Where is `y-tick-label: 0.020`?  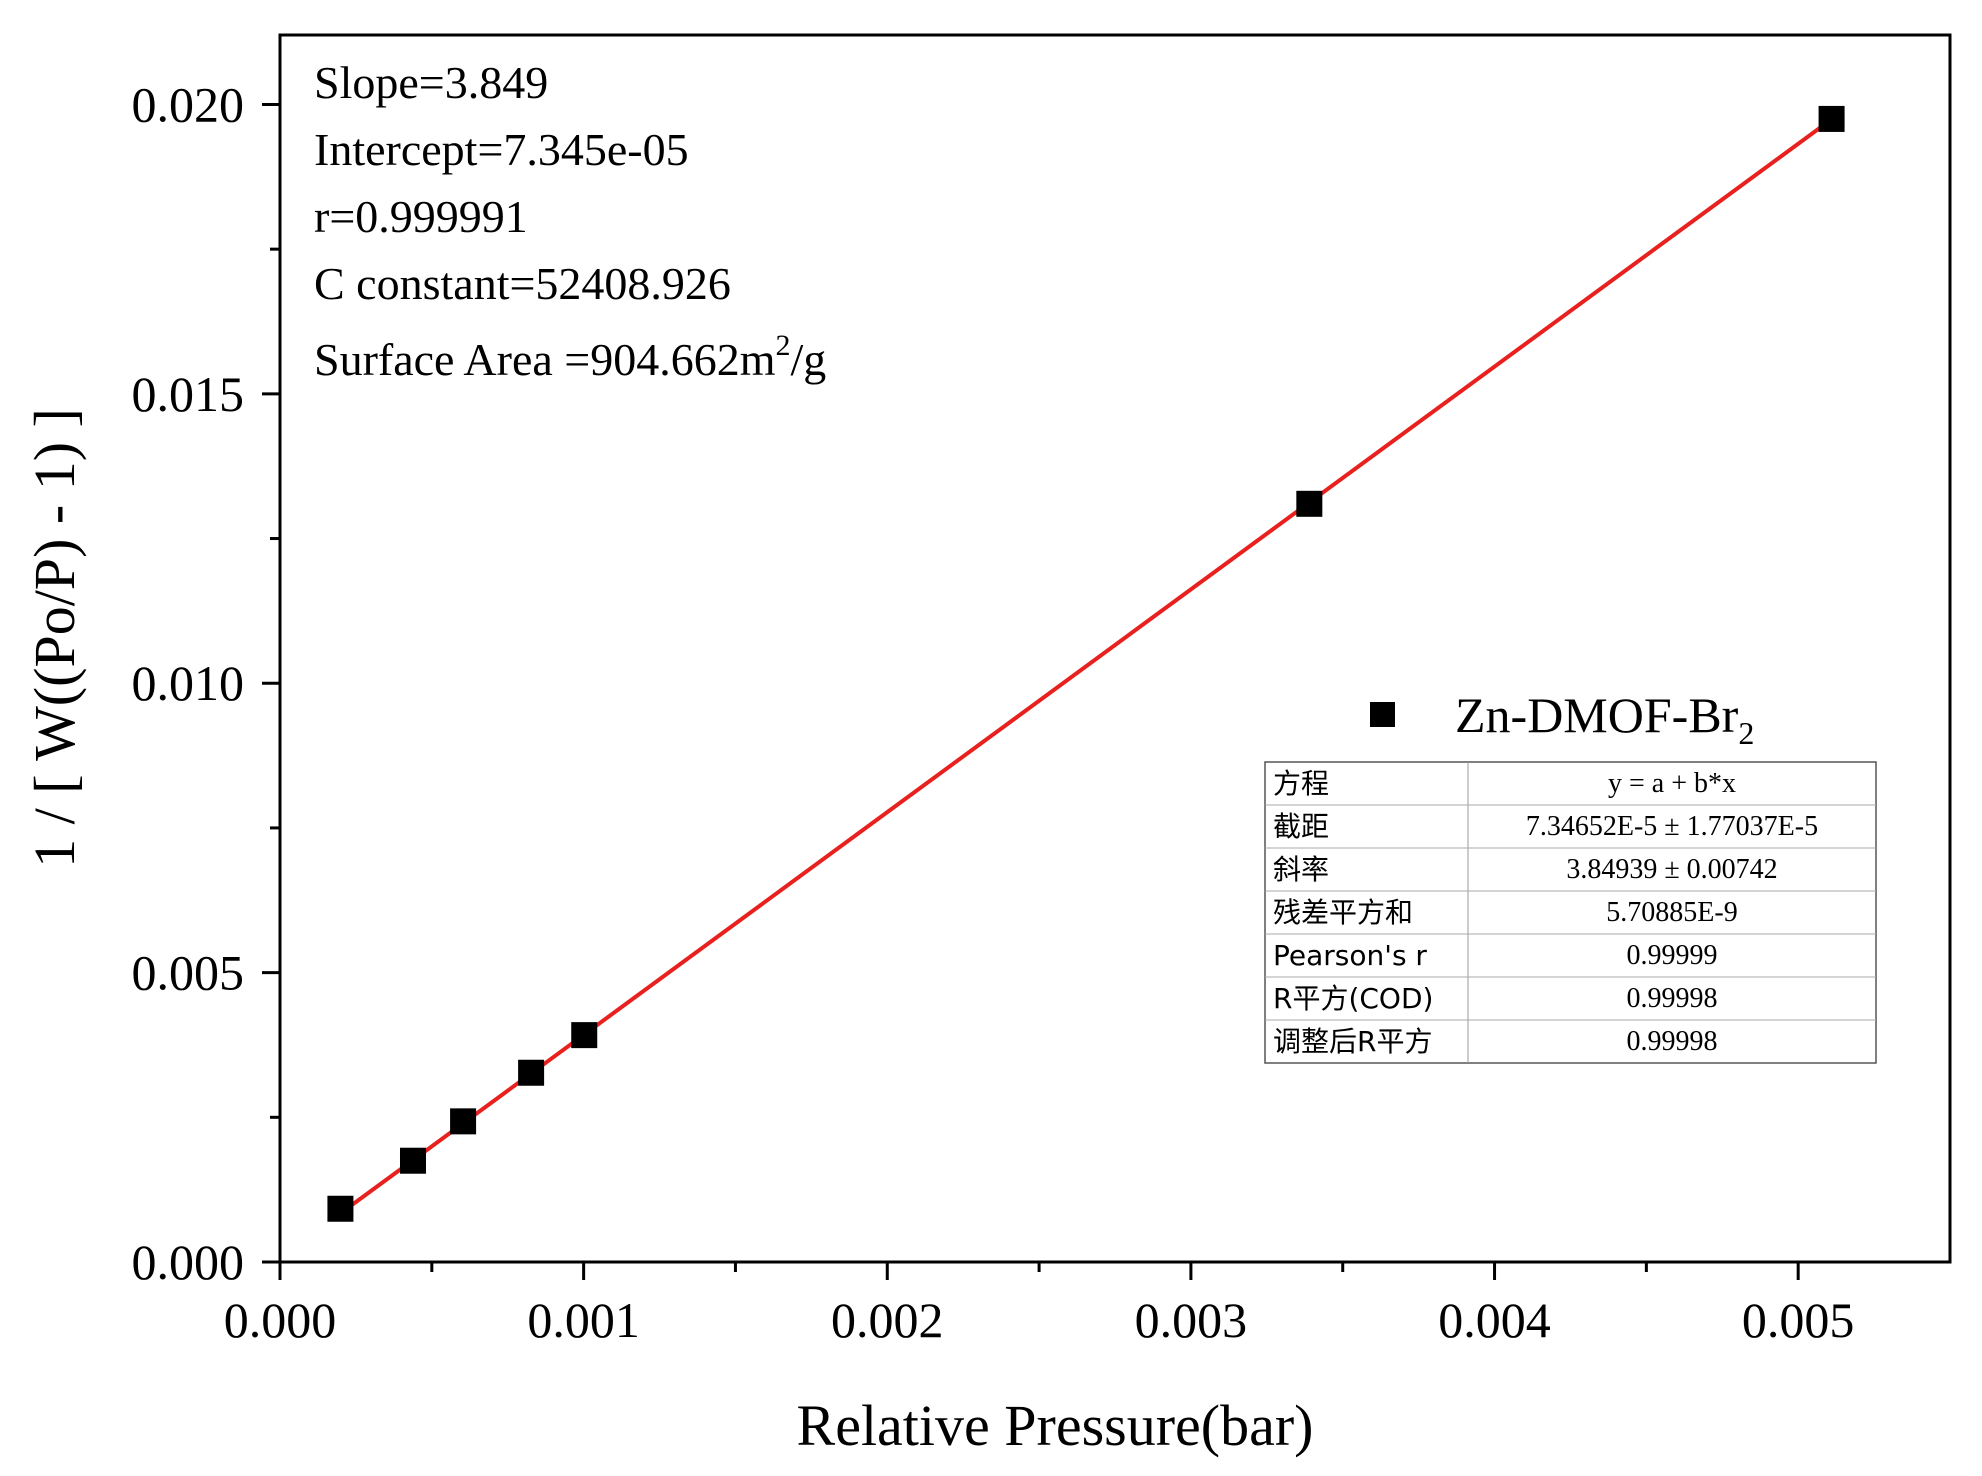
y-tick-label: 0.020 is located at coordinates (188, 104).